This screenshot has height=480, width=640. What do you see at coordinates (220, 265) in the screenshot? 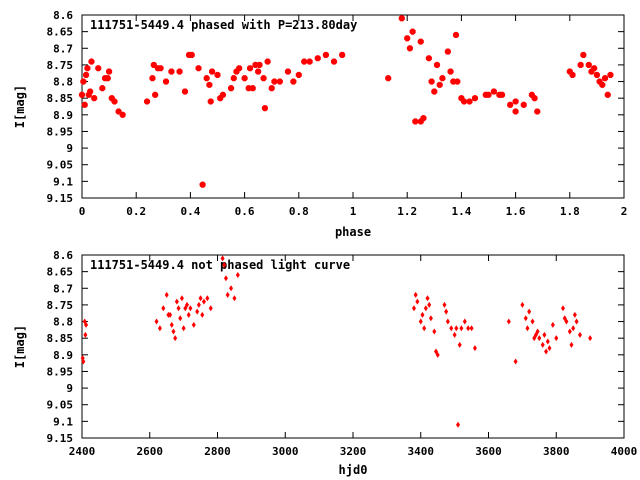
I see `unphased-chart-title: 111751-5449.4 not phased light curve` at bounding box center [220, 265].